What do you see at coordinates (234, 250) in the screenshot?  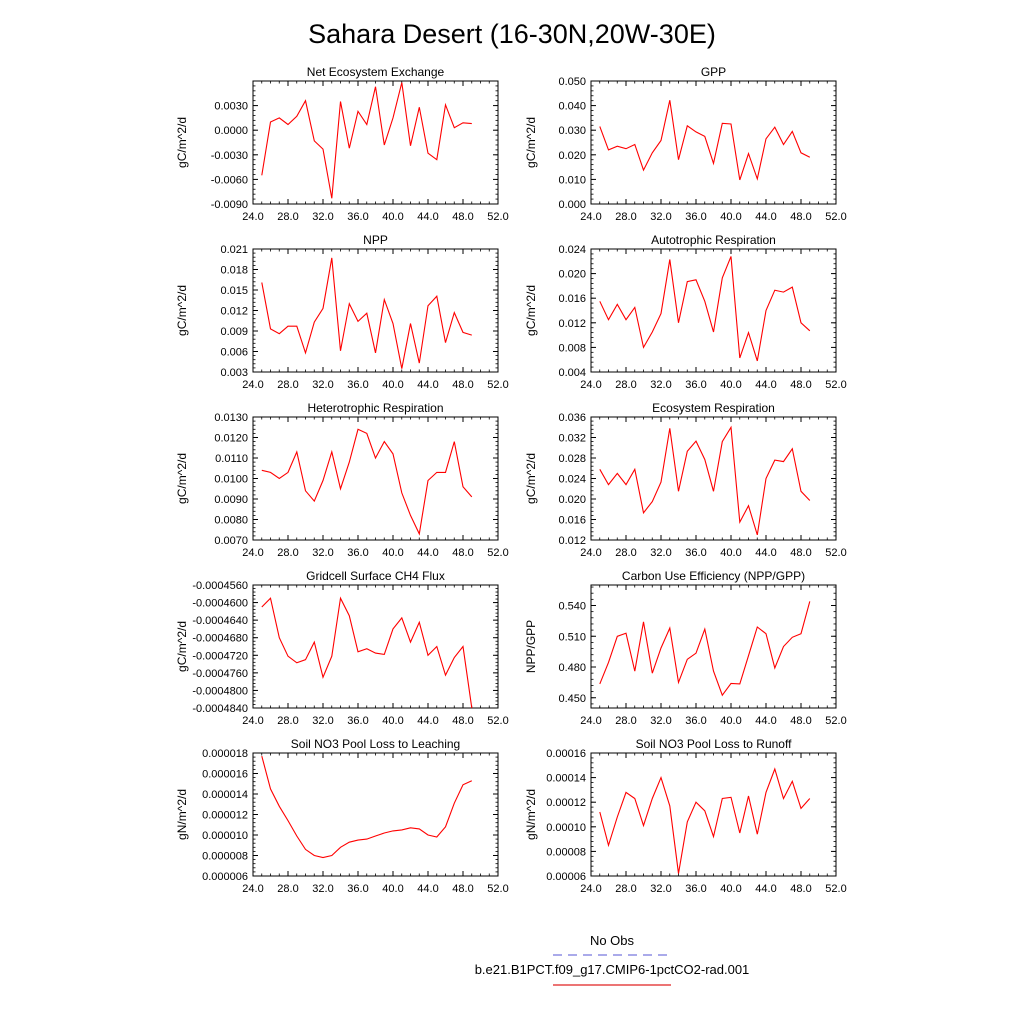 I see `y-tick-label: 0.021` at bounding box center [234, 250].